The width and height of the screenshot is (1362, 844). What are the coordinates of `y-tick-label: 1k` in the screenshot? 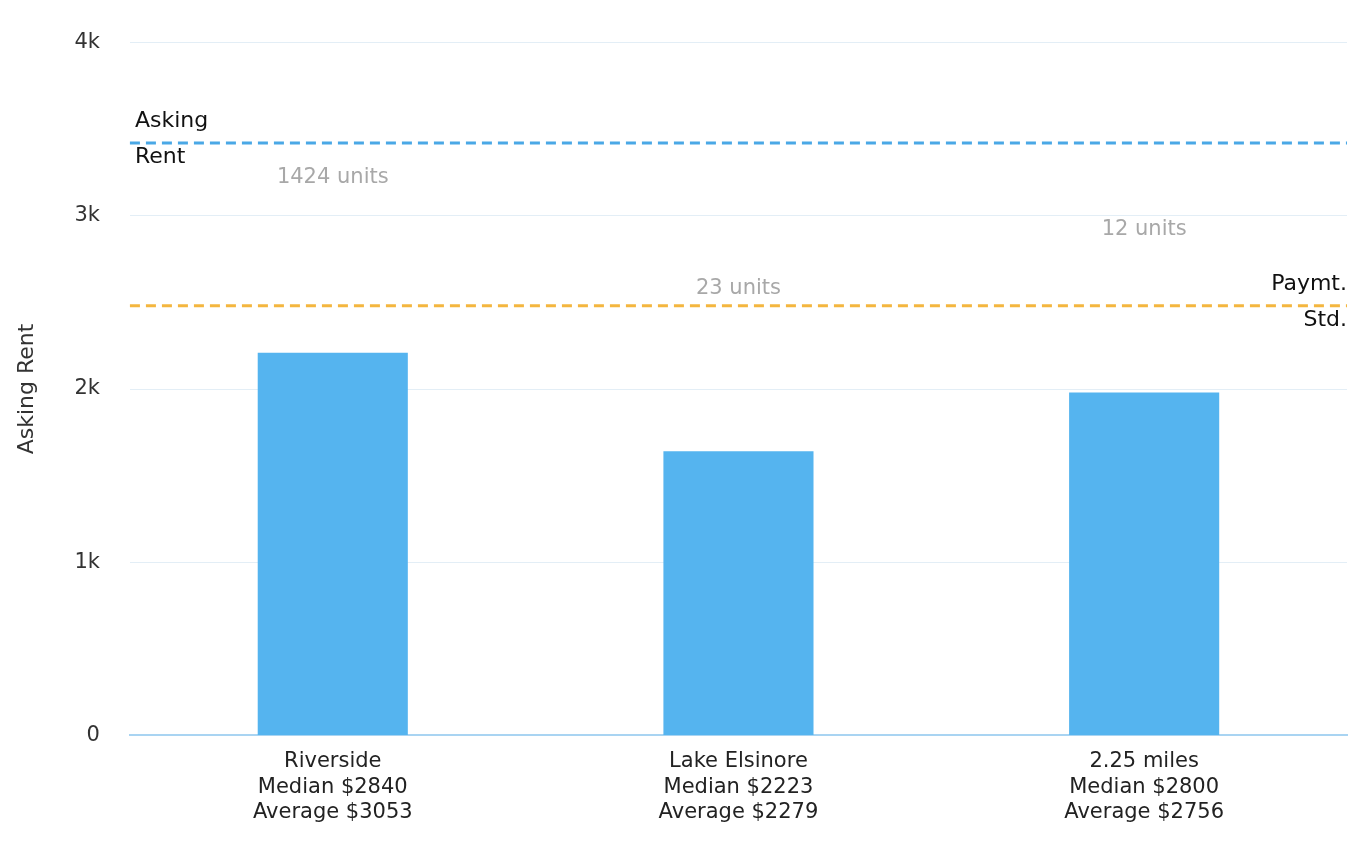 It's located at (87, 560).